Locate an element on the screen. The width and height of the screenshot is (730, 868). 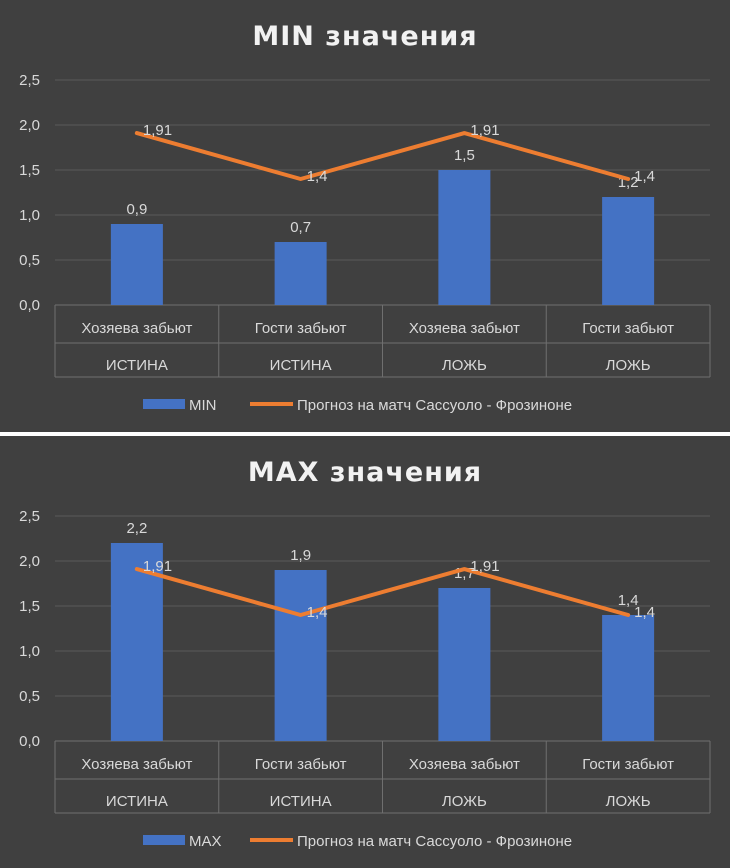
chart-title: MIN значения is located at coordinates (364, 36).